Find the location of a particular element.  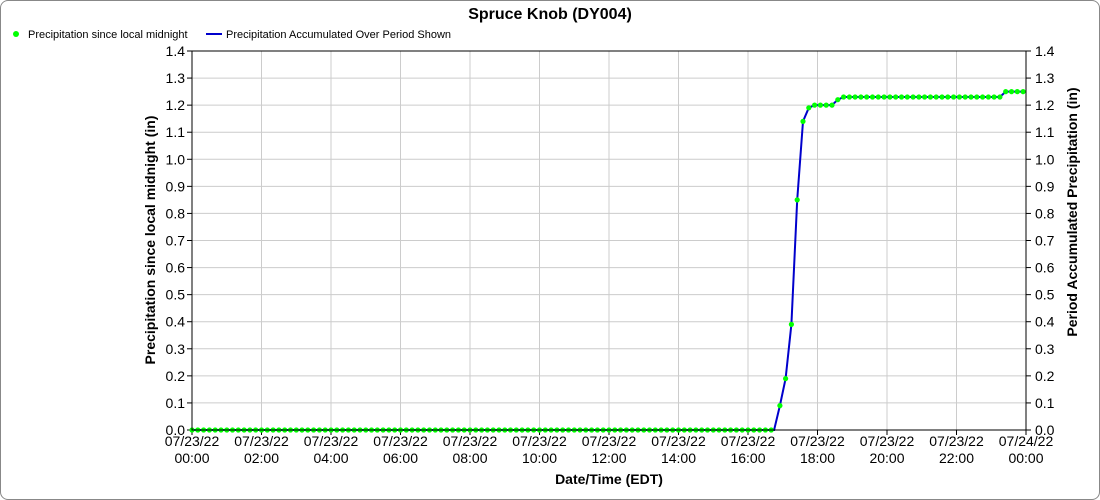

right-tick-label: 0.6 is located at coordinates (1045, 268).